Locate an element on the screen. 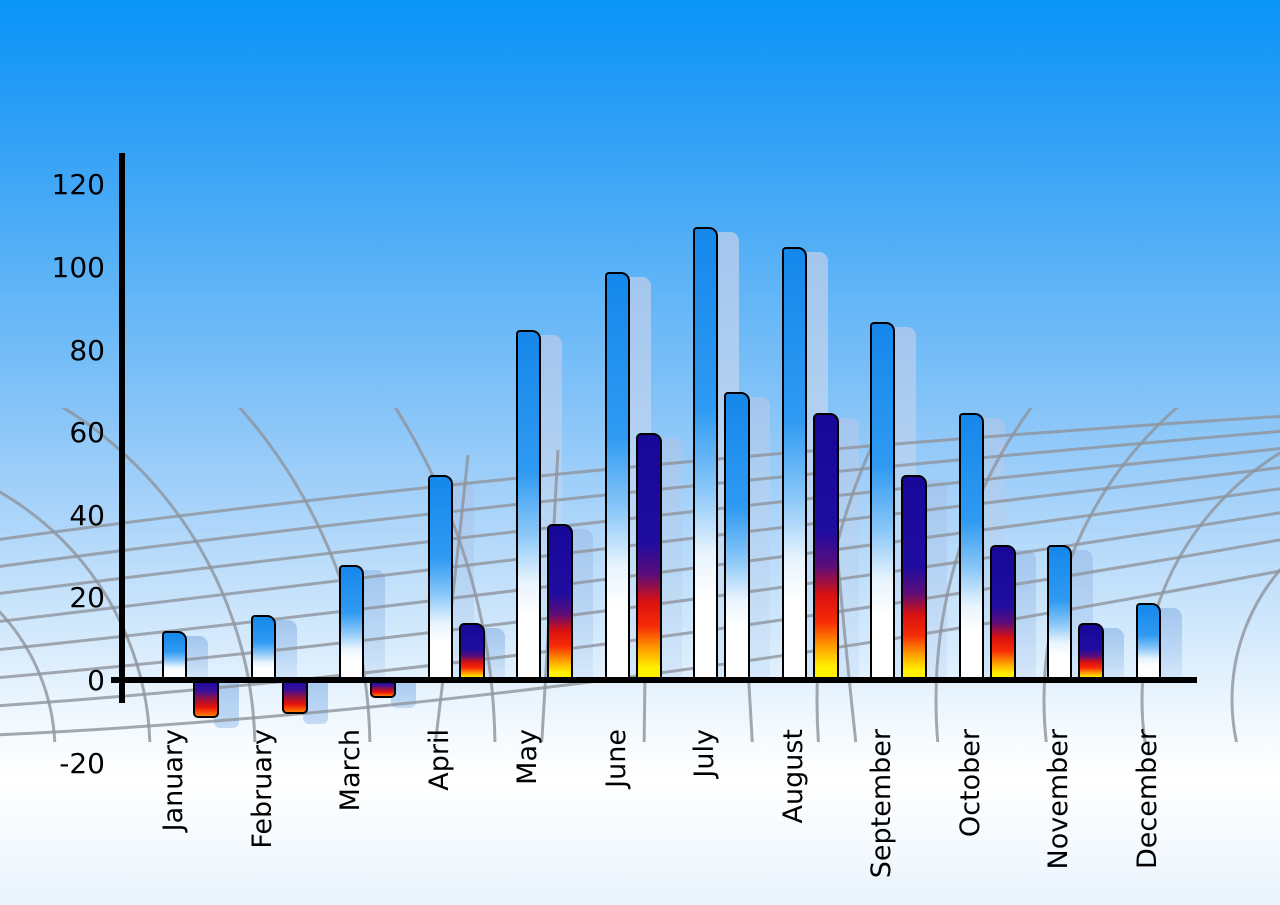  bar-november-secondary is located at coordinates (1091, 651).